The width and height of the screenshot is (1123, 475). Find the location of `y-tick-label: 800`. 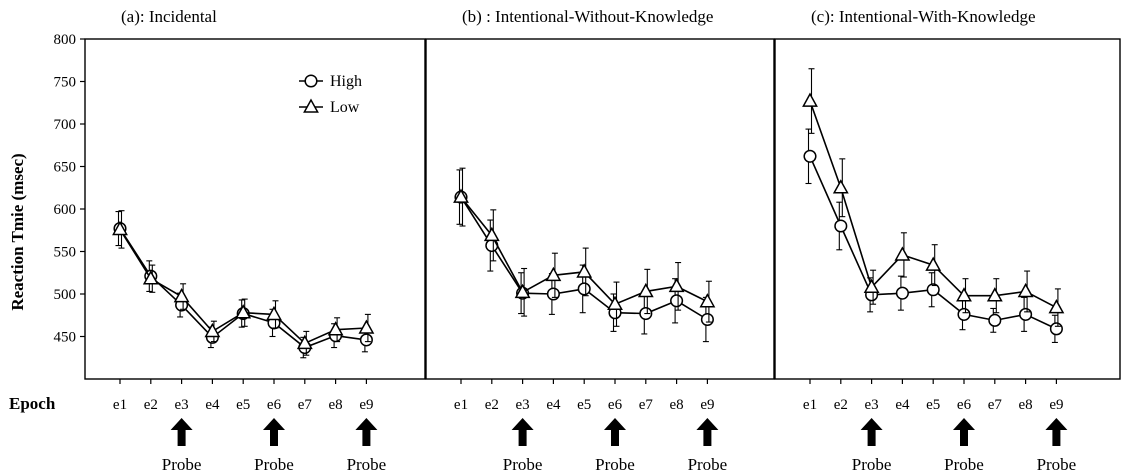

y-tick-label: 800 is located at coordinates (65, 40).